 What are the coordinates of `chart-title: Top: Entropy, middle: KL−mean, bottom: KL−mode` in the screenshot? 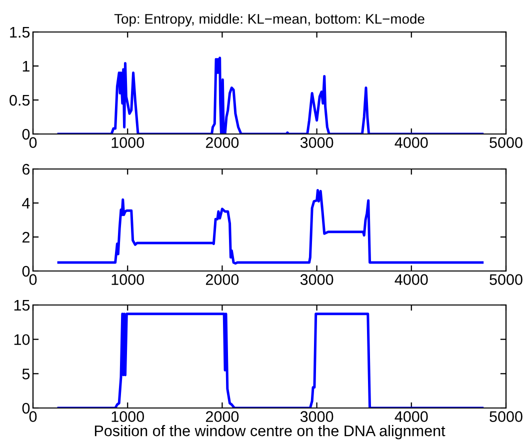 It's located at (269, 20).